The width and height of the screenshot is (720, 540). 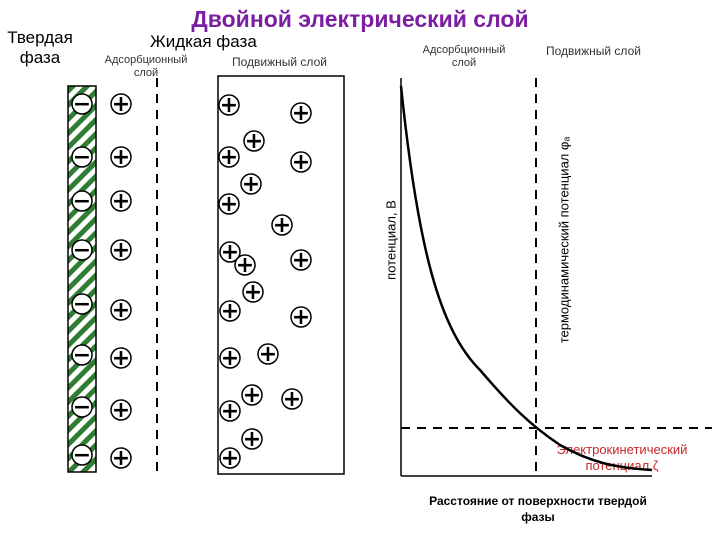 What do you see at coordinates (281, 275) in the screenshot?
I see `mobile-layer-box` at bounding box center [281, 275].